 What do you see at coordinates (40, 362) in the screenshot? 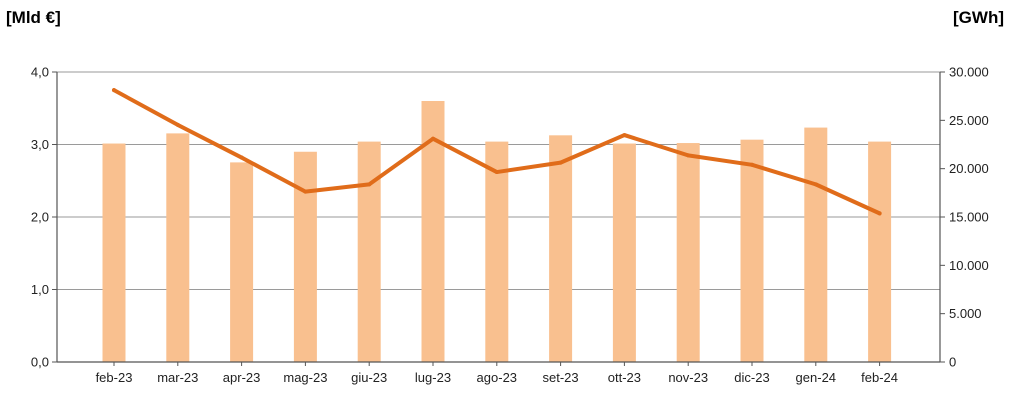
I see `left-tick-label: 0,0` at bounding box center [40, 362].